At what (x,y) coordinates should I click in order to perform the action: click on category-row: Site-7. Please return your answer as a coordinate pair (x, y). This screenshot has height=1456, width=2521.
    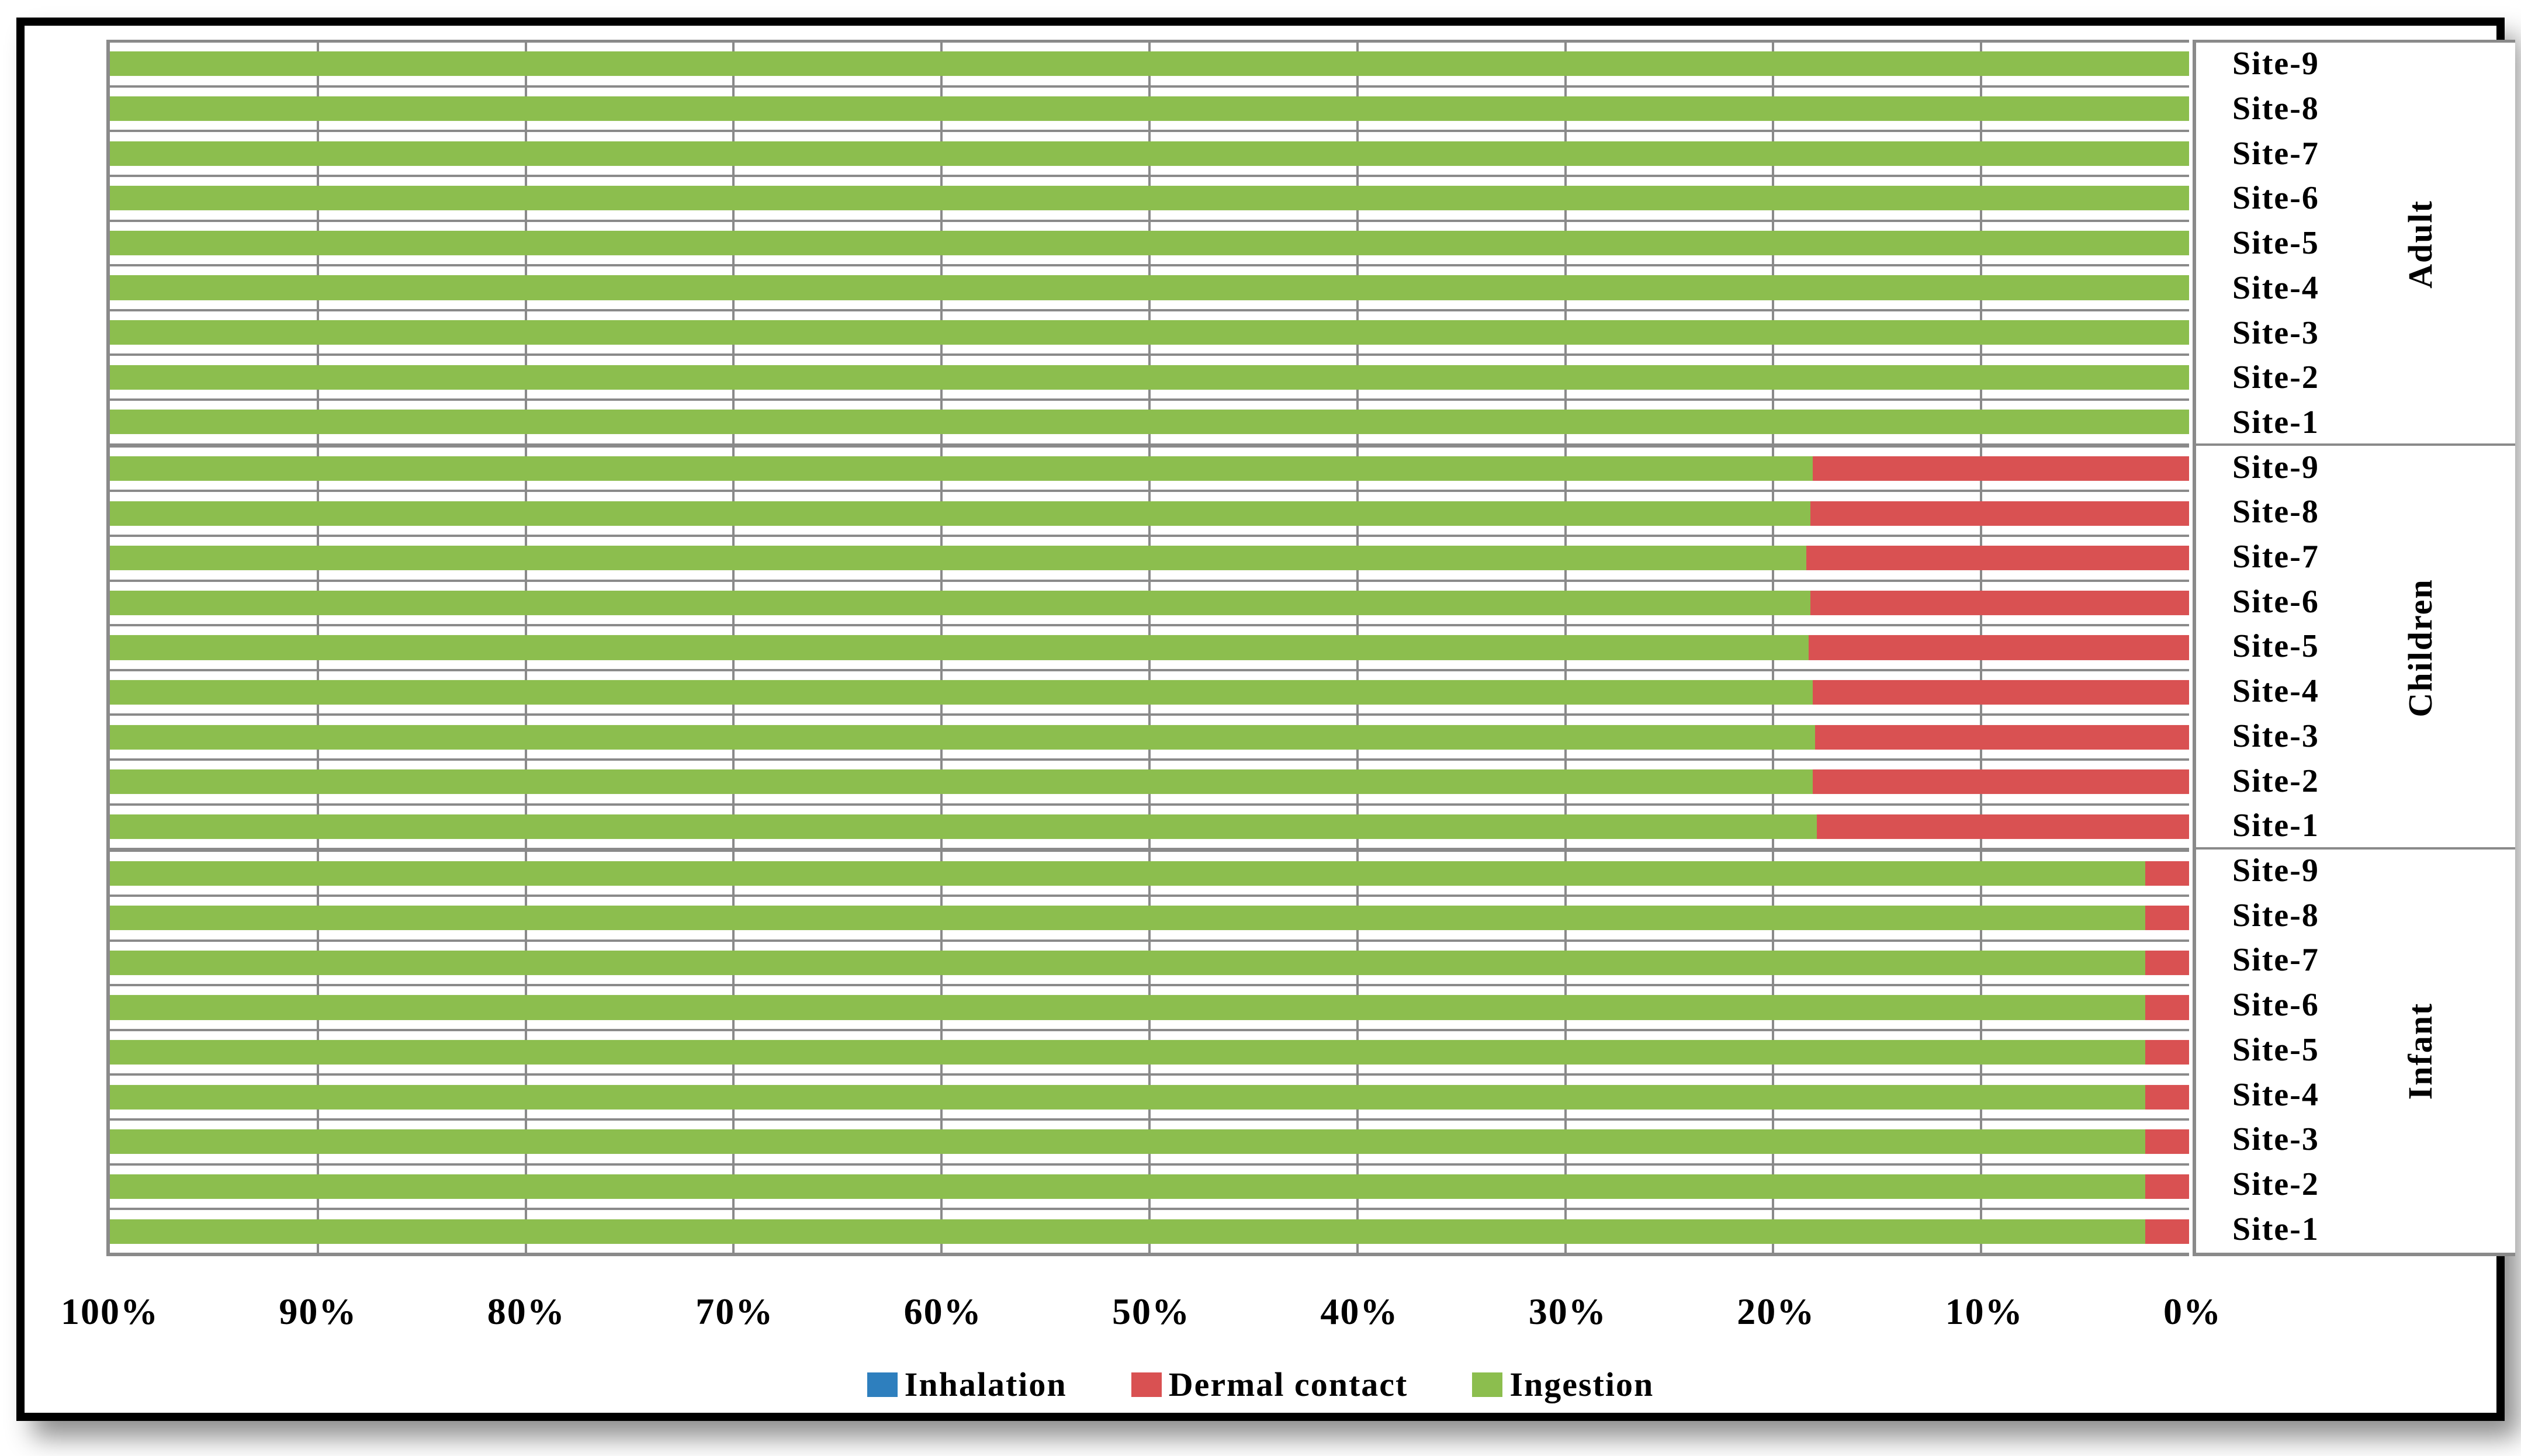
    Looking at the image, I should click on (2355, 154).